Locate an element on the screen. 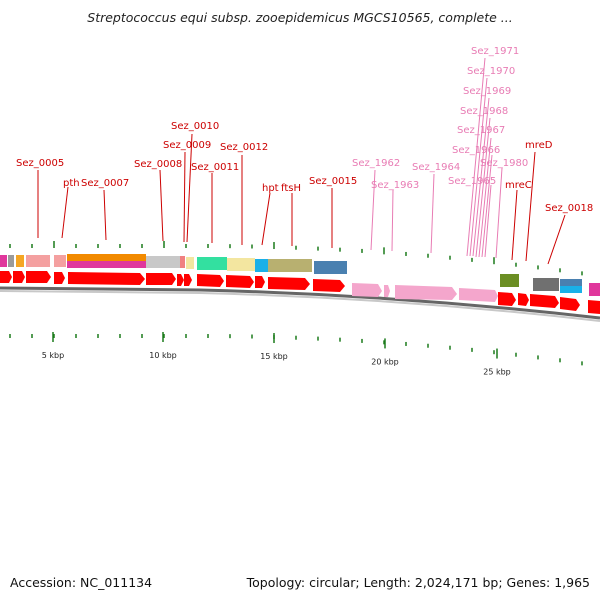 Image resolution: width=600 pixels, height=600 pixels. scale-tick-label: 25 kbp is located at coordinates (497, 372).